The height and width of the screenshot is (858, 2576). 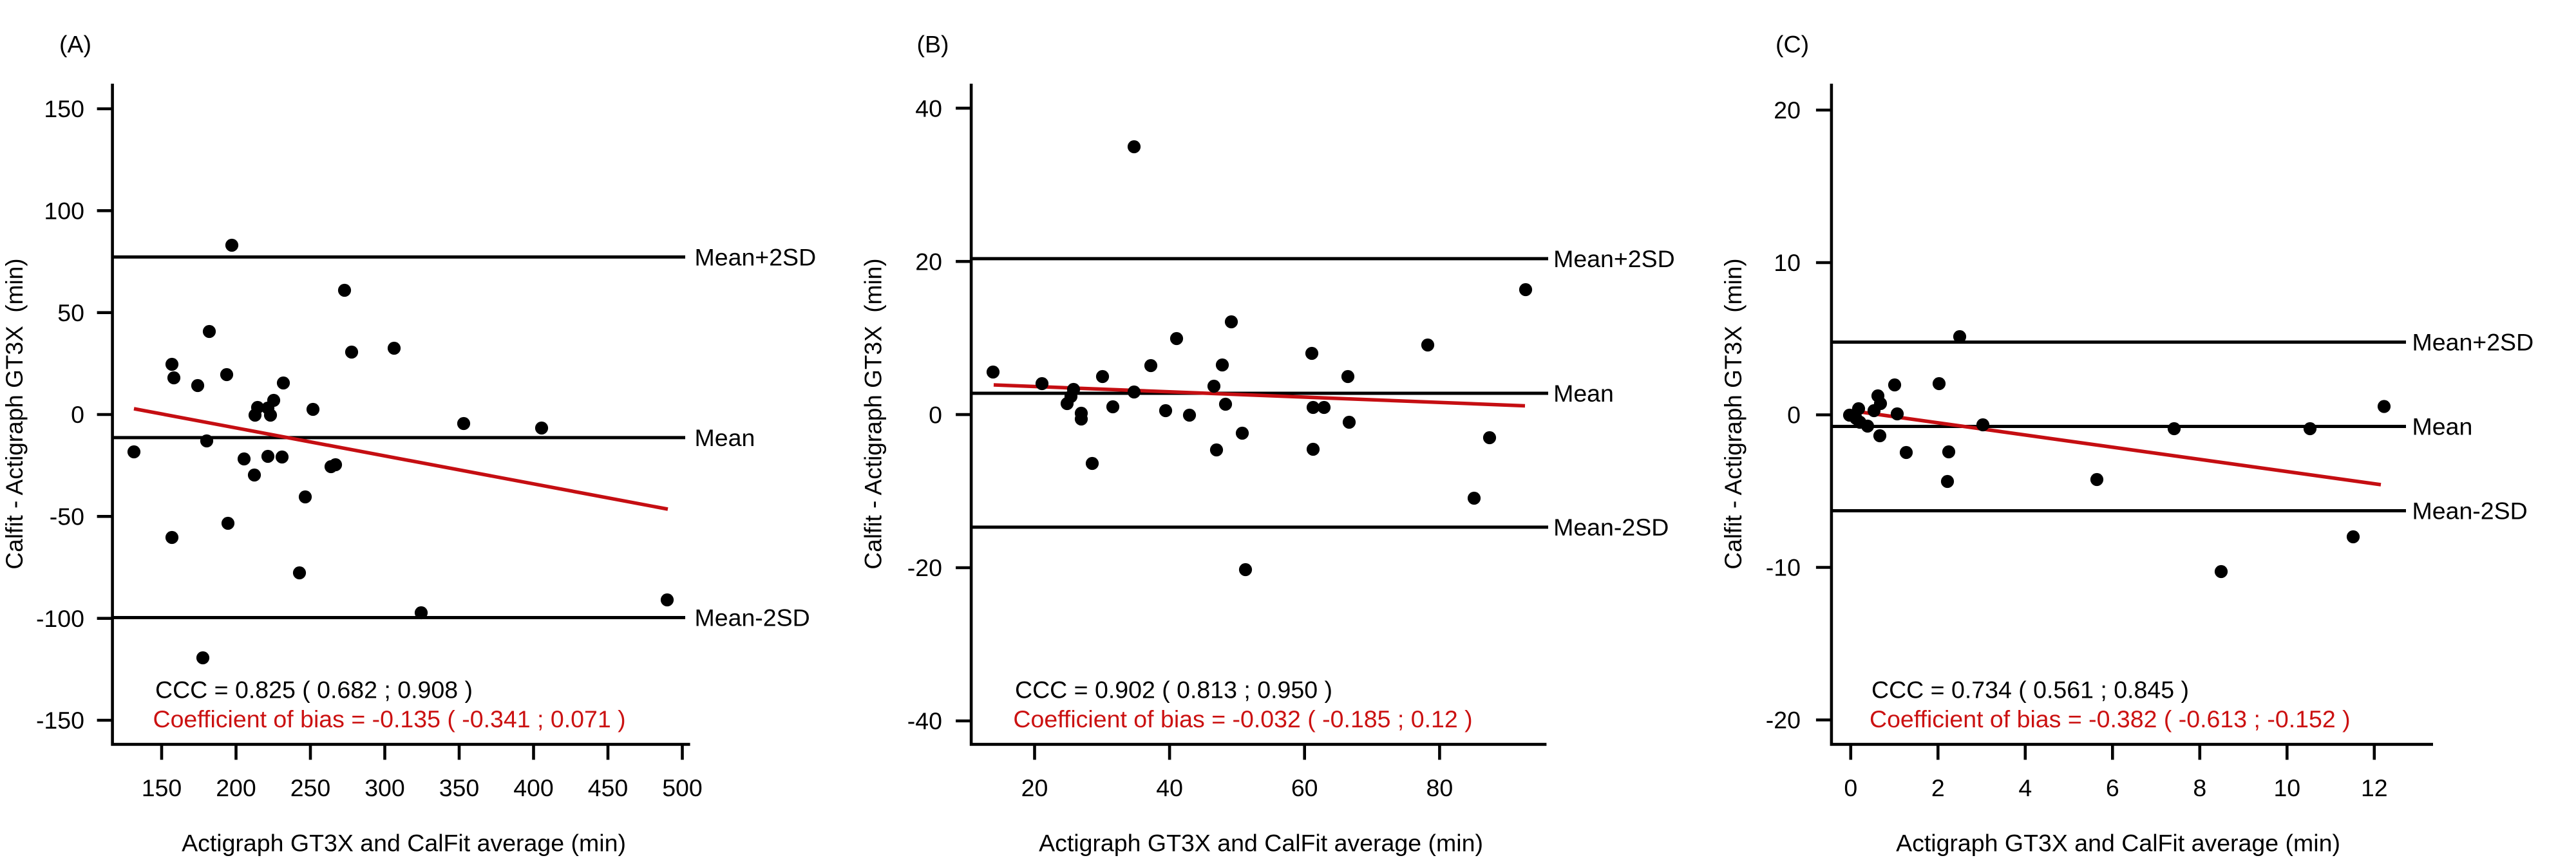 What do you see at coordinates (67, 516) in the screenshot?
I see `svg-text: -50` at bounding box center [67, 516].